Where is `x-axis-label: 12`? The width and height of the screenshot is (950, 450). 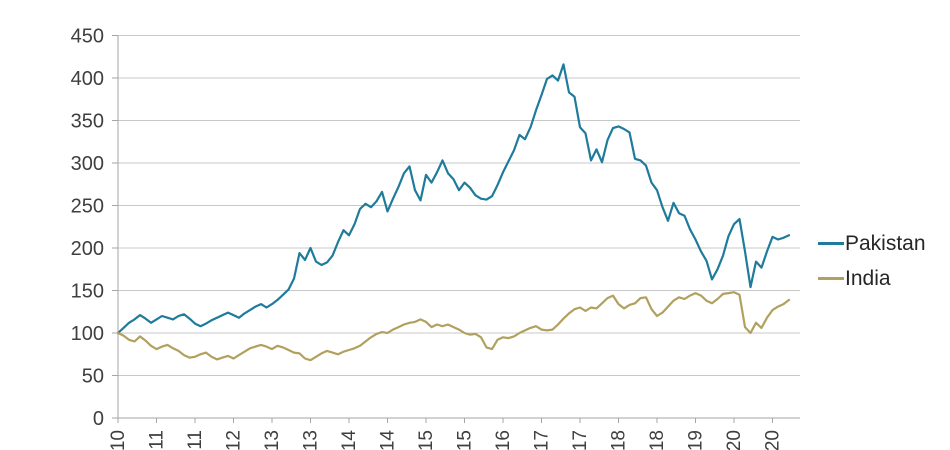 x-axis-label: 12 is located at coordinates (234, 440).